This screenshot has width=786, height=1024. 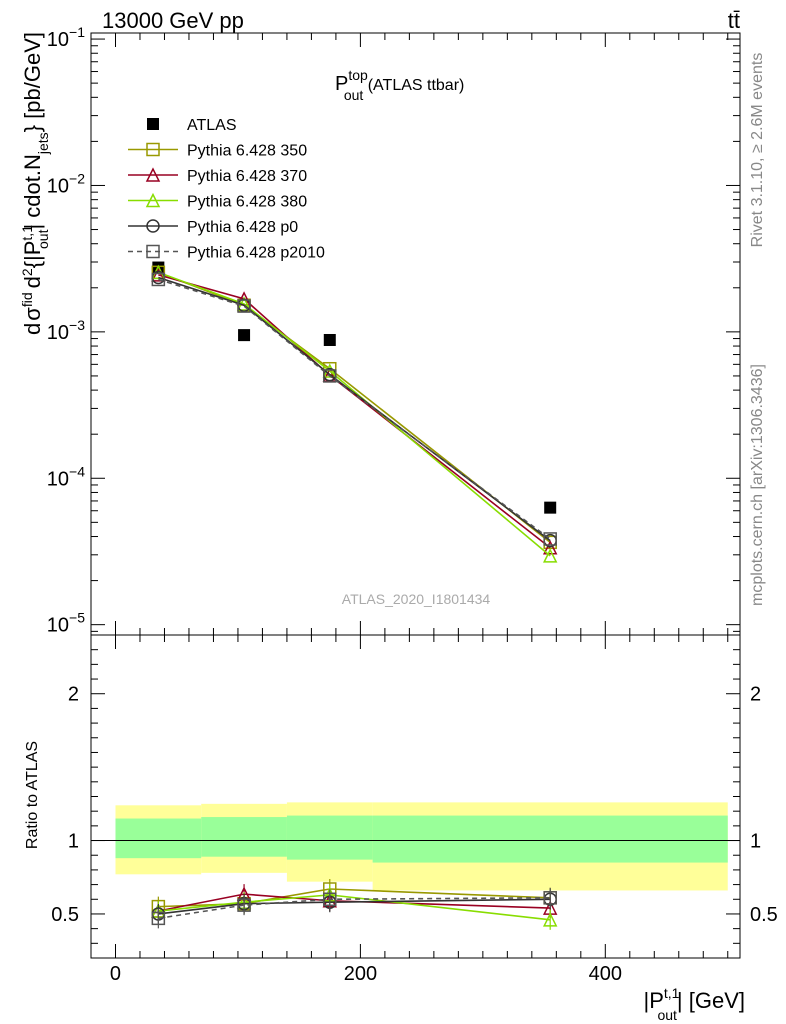 What do you see at coordinates (35, 183) in the screenshot?
I see `main-ylabel: dσfidd2{|Pt,1out| cdot.Njets} [pb/GeV]` at bounding box center [35, 183].